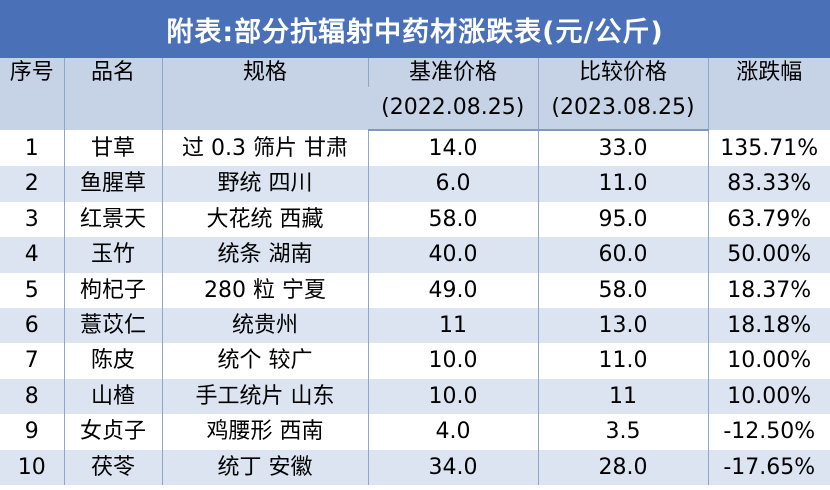 This screenshot has height=490, width=830. Describe the element at coordinates (112, 184) in the screenshot. I see `cell-name: 鱼腥草` at that location.